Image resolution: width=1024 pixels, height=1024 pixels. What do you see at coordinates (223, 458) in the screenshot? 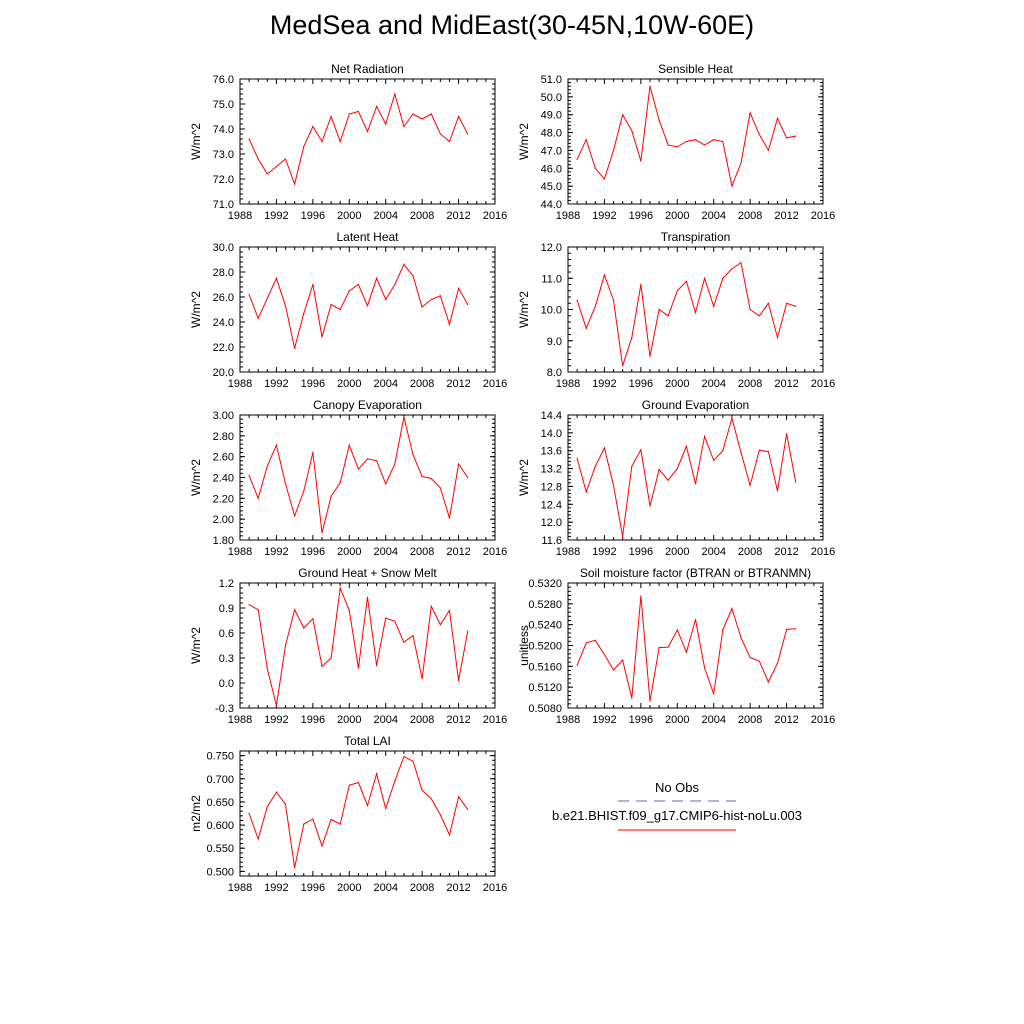
I see `y-tick-label: 2.60` at bounding box center [223, 458].